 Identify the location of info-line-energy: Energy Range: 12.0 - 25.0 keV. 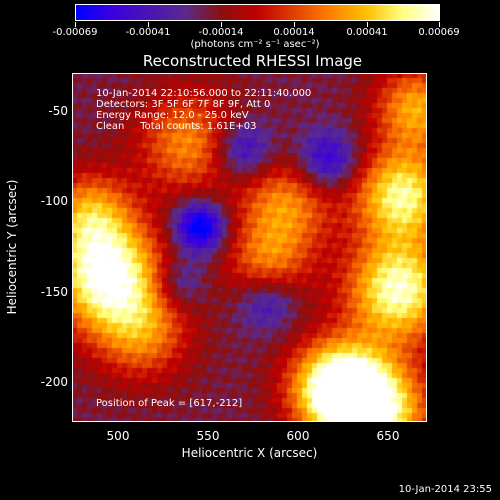
(172, 115).